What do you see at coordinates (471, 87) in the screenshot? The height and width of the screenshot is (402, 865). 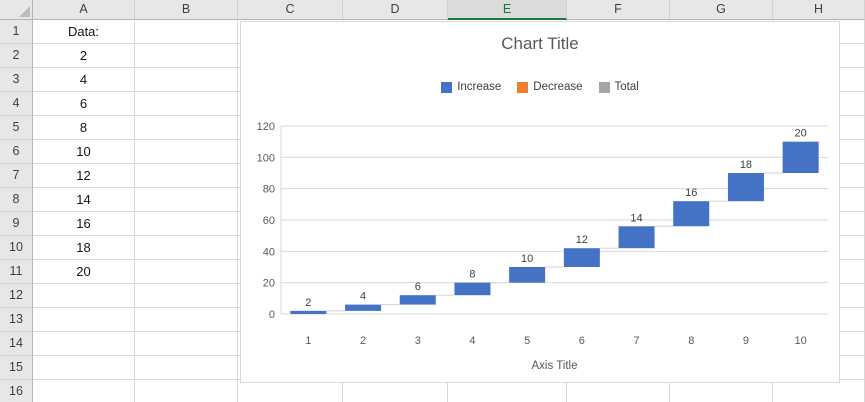 I see `legend-item-increase: Increase` at bounding box center [471, 87].